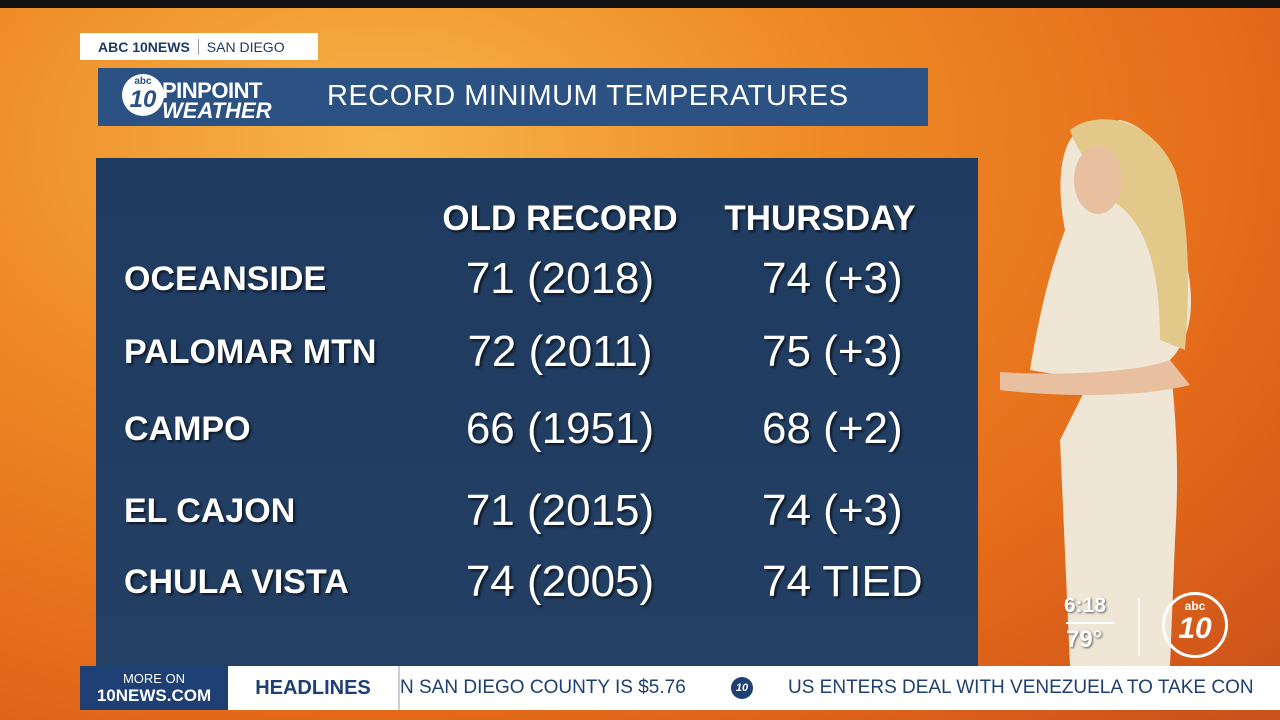  I want to click on row-label: CHULA VISTA, so click(236, 582).